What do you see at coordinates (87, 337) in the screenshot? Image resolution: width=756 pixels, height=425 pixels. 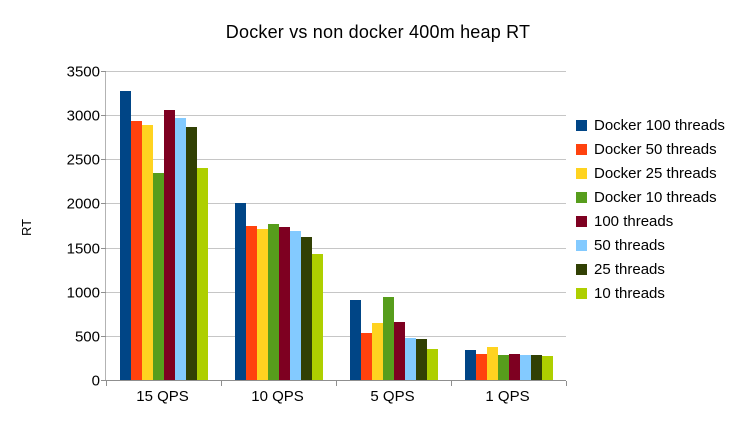 I see `y-tick-label: 500` at bounding box center [87, 337].